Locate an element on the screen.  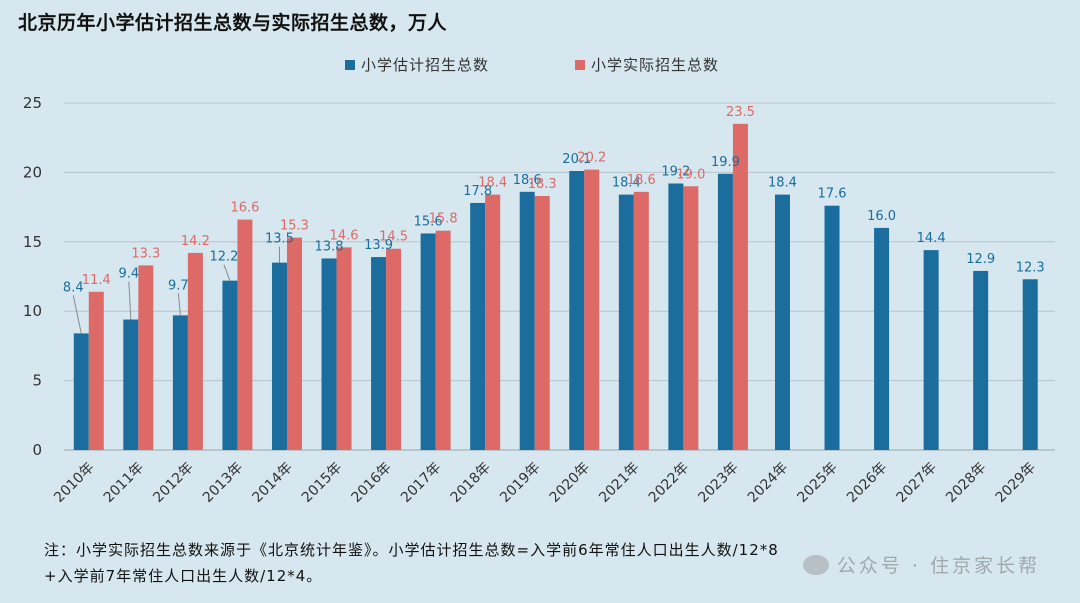
data-label-actual: 16.6 is located at coordinates (244, 208).